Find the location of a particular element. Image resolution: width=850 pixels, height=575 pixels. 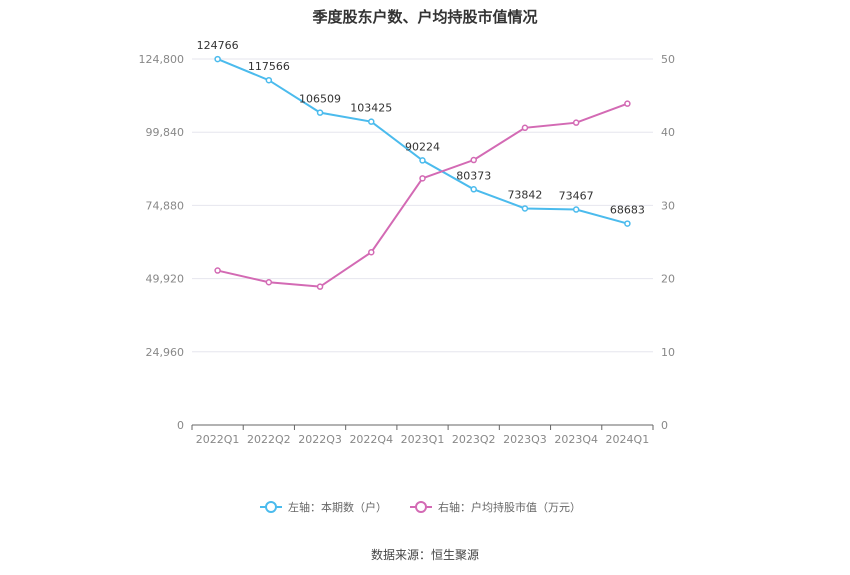

data-label: 106509 is located at coordinates (320, 99).